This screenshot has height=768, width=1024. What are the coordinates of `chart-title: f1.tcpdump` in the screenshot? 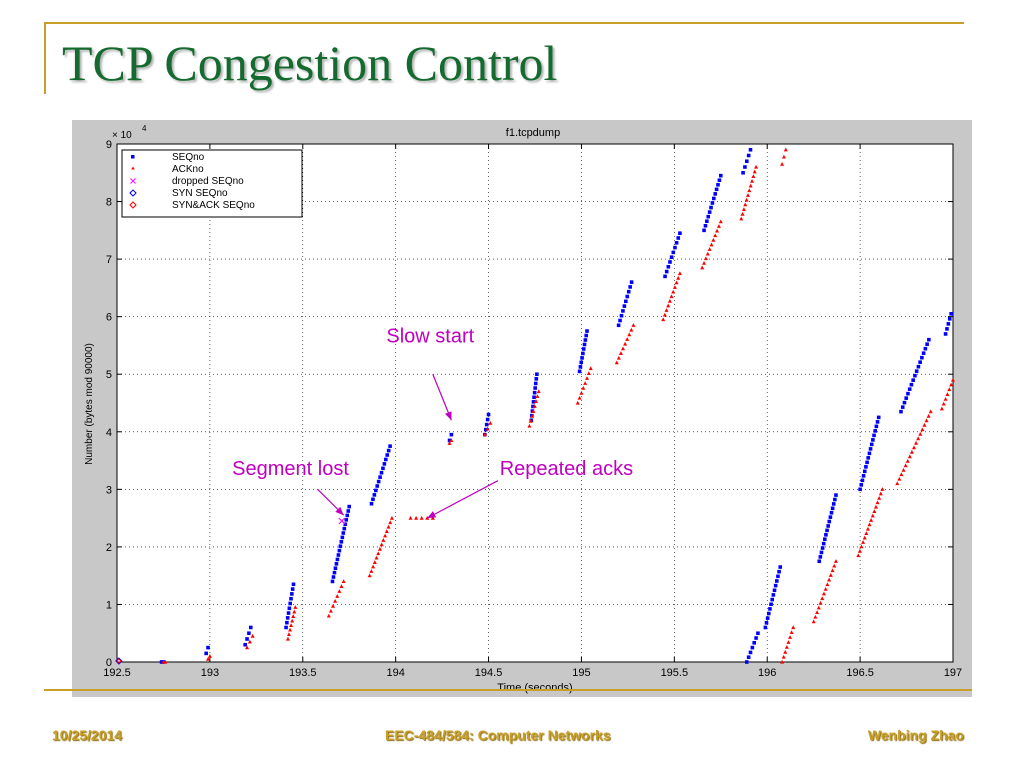 It's located at (533, 133).